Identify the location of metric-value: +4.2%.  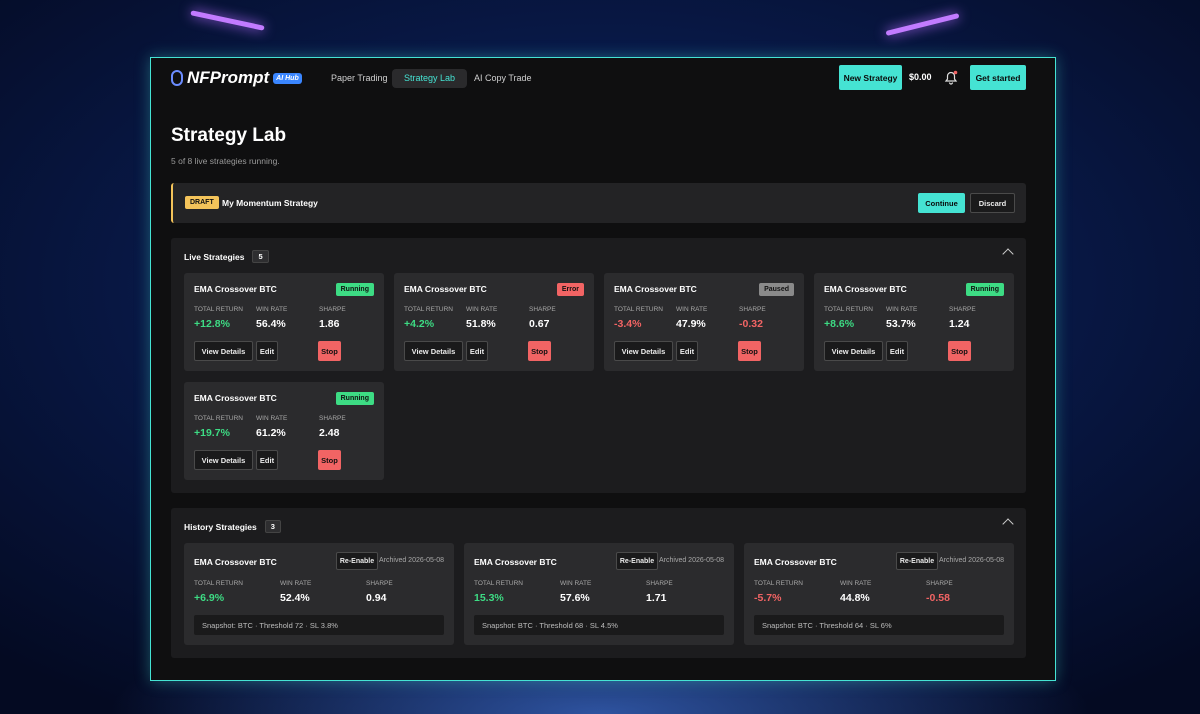
(419, 324).